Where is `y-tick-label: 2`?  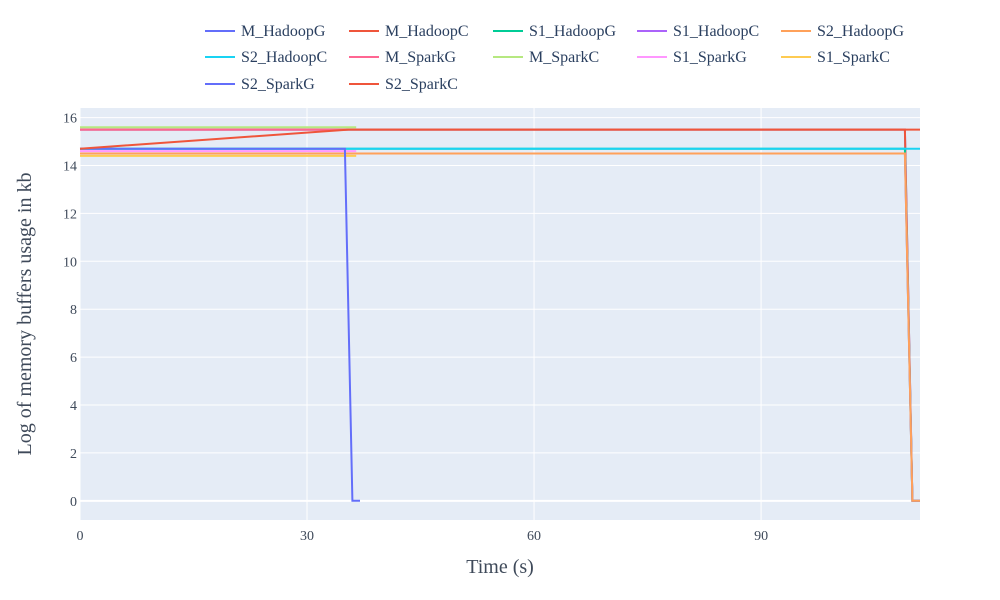
y-tick-label: 2 is located at coordinates (73, 454).